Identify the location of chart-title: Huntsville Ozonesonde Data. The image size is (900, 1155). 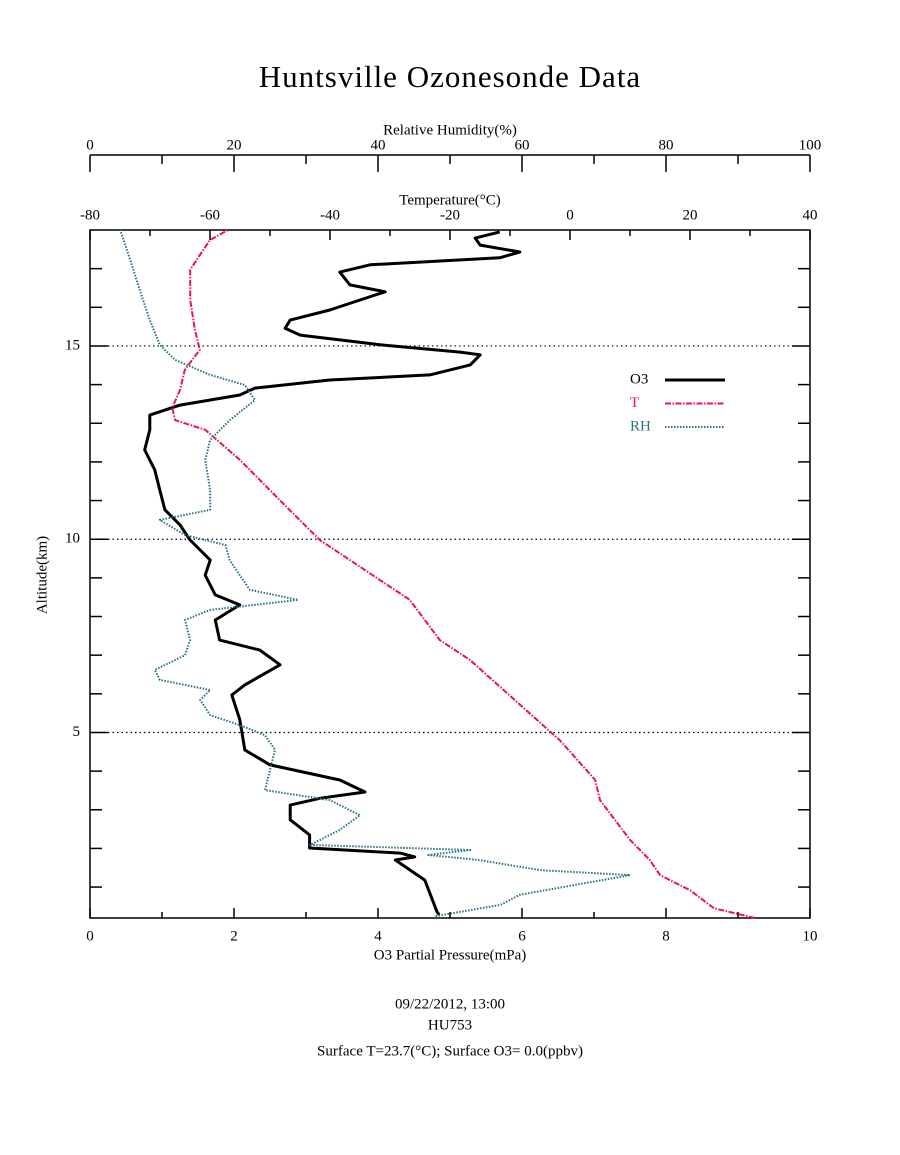
(450, 76).